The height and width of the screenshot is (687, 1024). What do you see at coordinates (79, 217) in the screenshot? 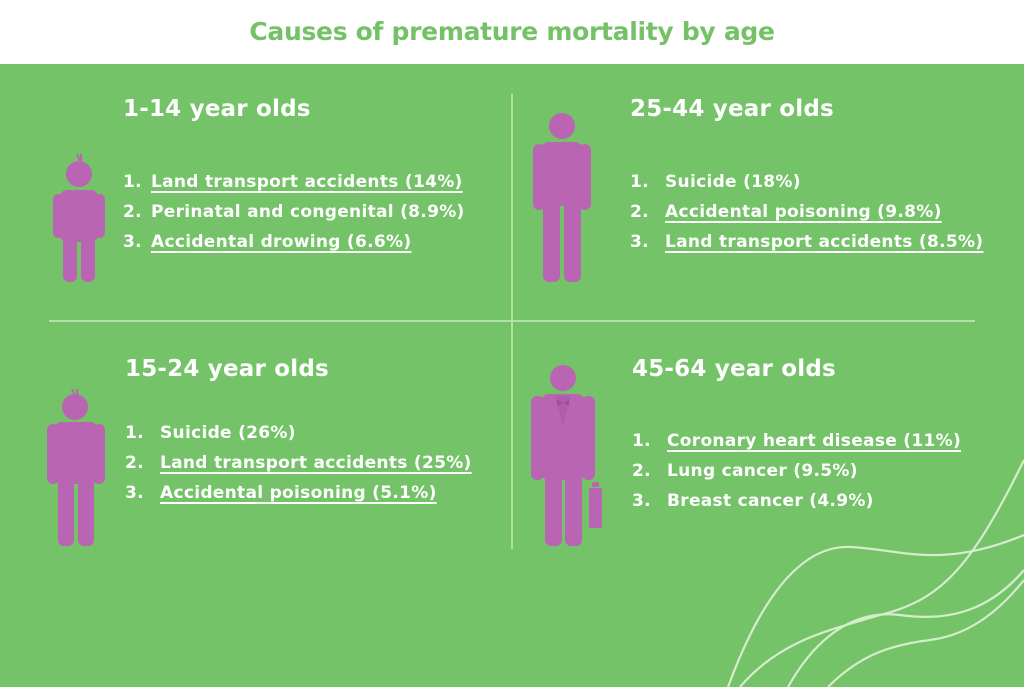
I see `child-figure-icon` at bounding box center [79, 217].